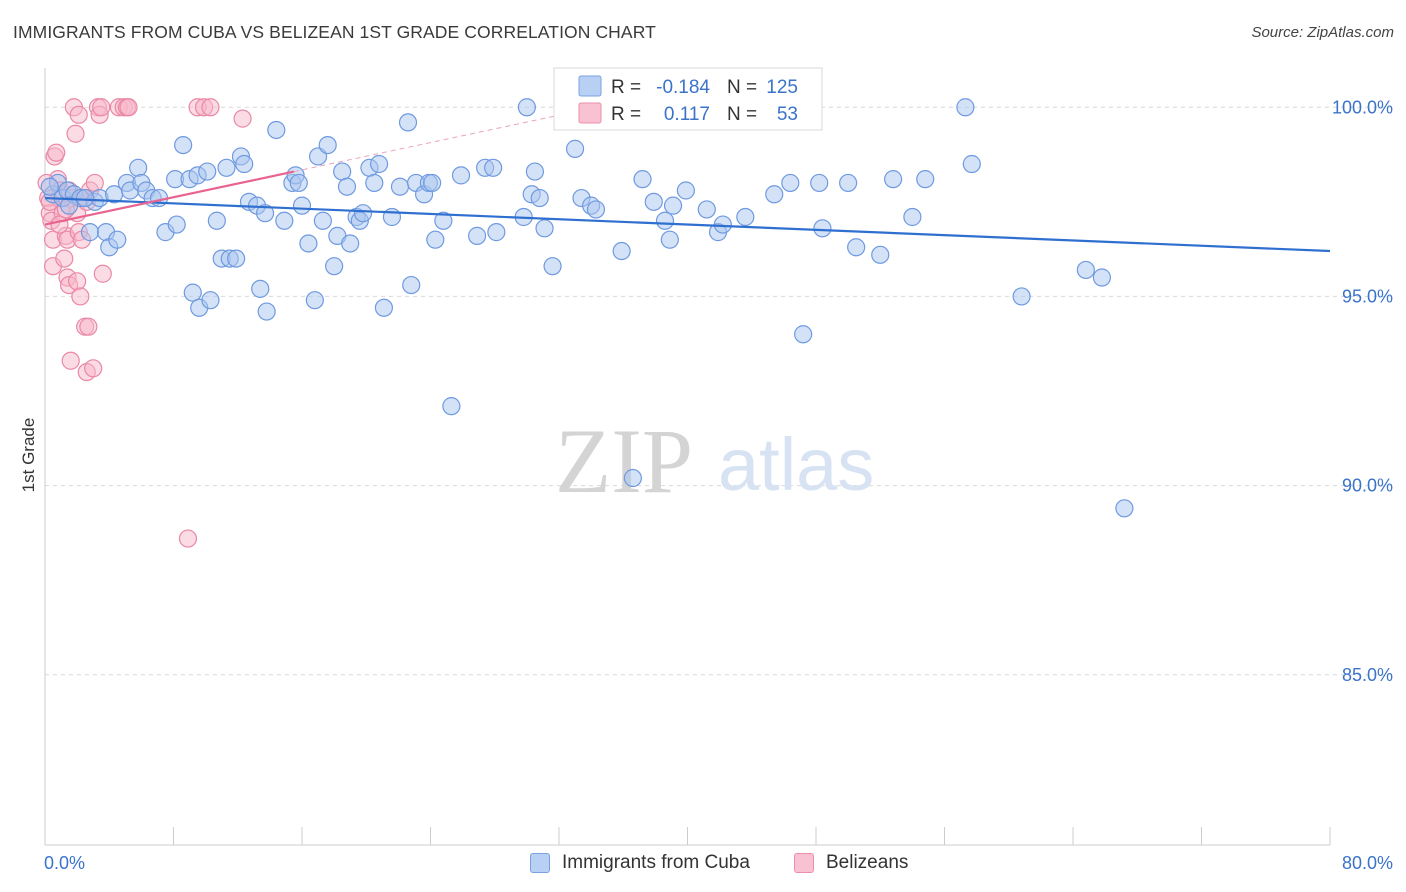 The image size is (1406, 892). What do you see at coordinates (624, 461) in the screenshot?
I see `watermark-zip: ZIP` at bounding box center [624, 461].